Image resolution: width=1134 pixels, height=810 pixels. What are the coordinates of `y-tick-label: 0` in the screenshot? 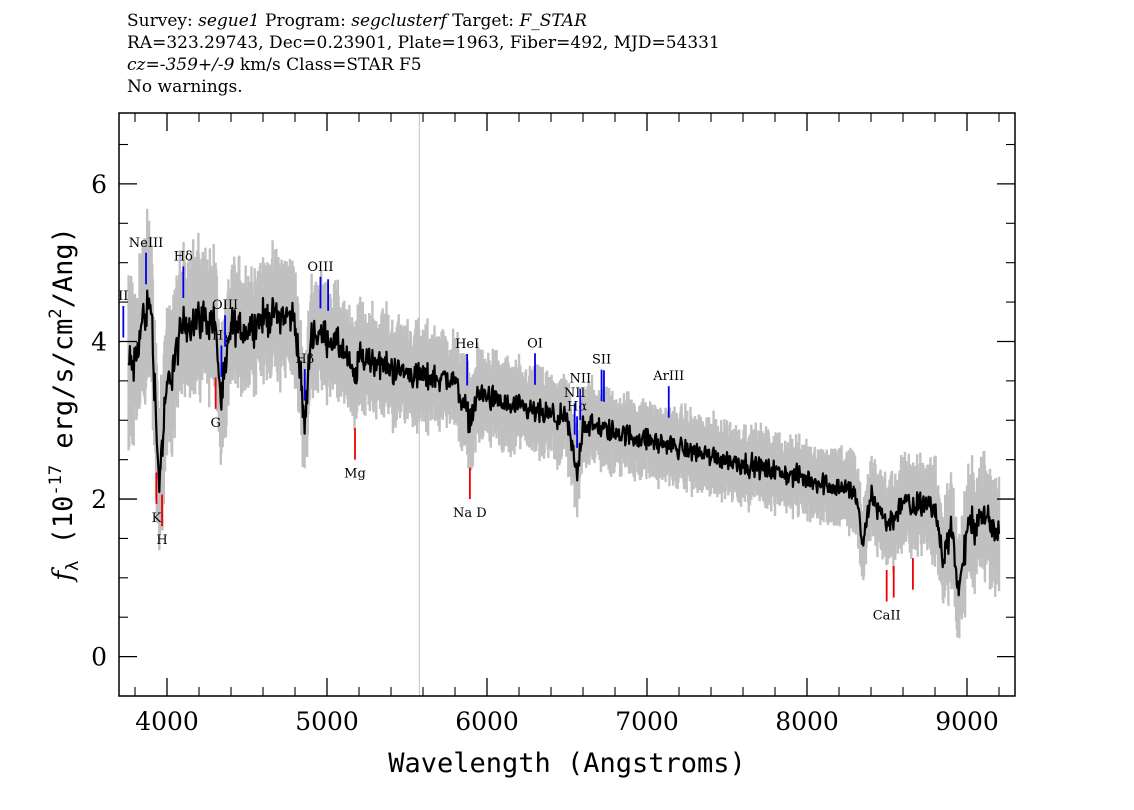 It's located at (99, 657).